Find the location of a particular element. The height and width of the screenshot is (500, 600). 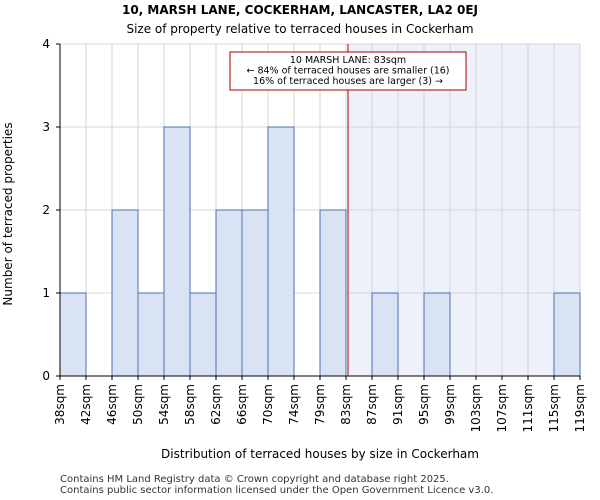

x-tick-label: 79sqm is located at coordinates (320, 404).